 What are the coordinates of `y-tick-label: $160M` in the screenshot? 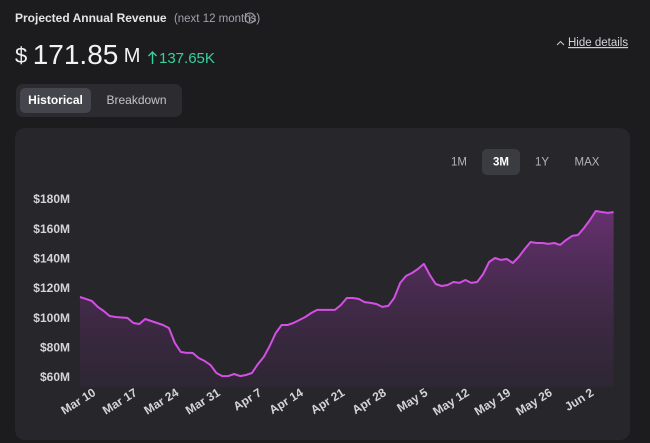 It's located at (51, 229).